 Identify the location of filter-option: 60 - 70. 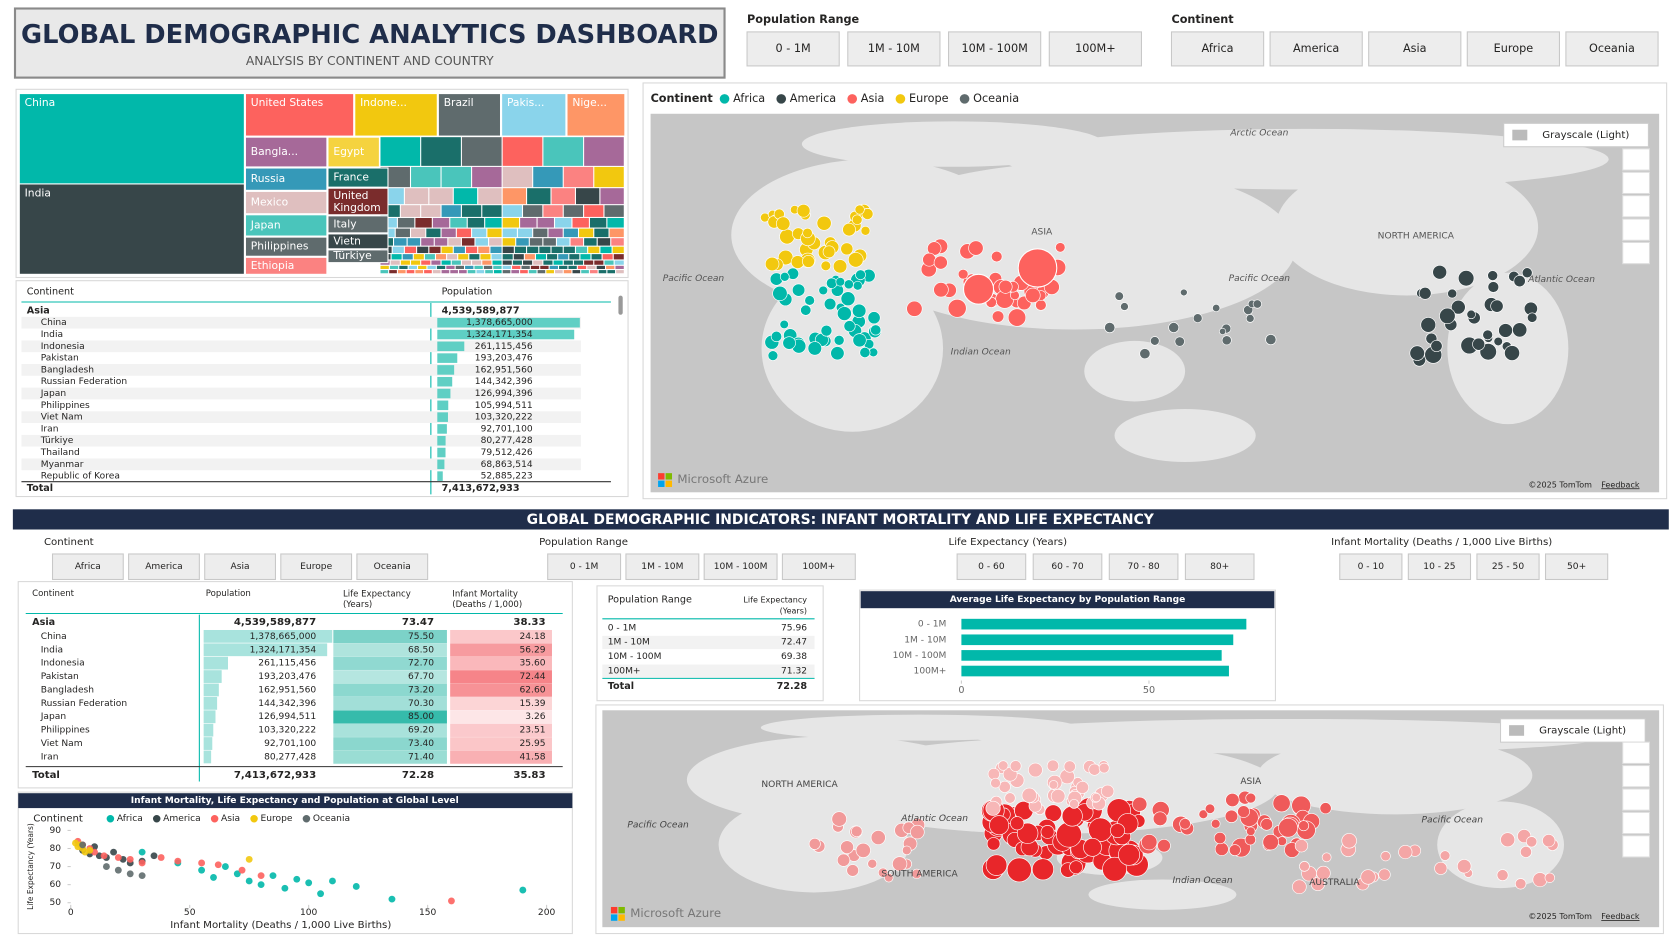
(1067, 567).